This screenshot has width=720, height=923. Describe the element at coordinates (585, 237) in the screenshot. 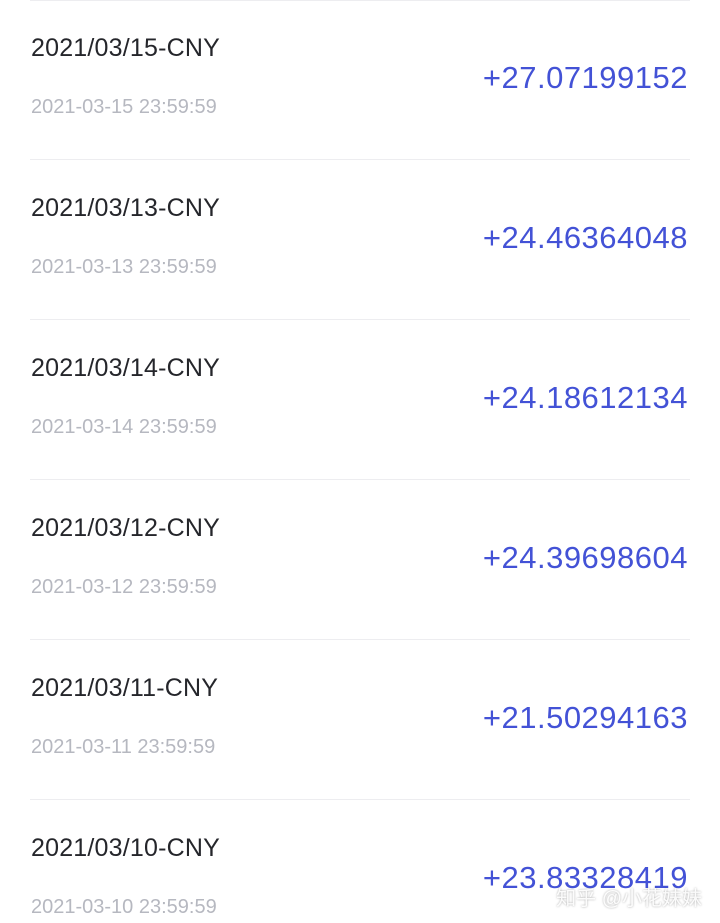

I see `transaction-amount: +24.46364048` at that location.